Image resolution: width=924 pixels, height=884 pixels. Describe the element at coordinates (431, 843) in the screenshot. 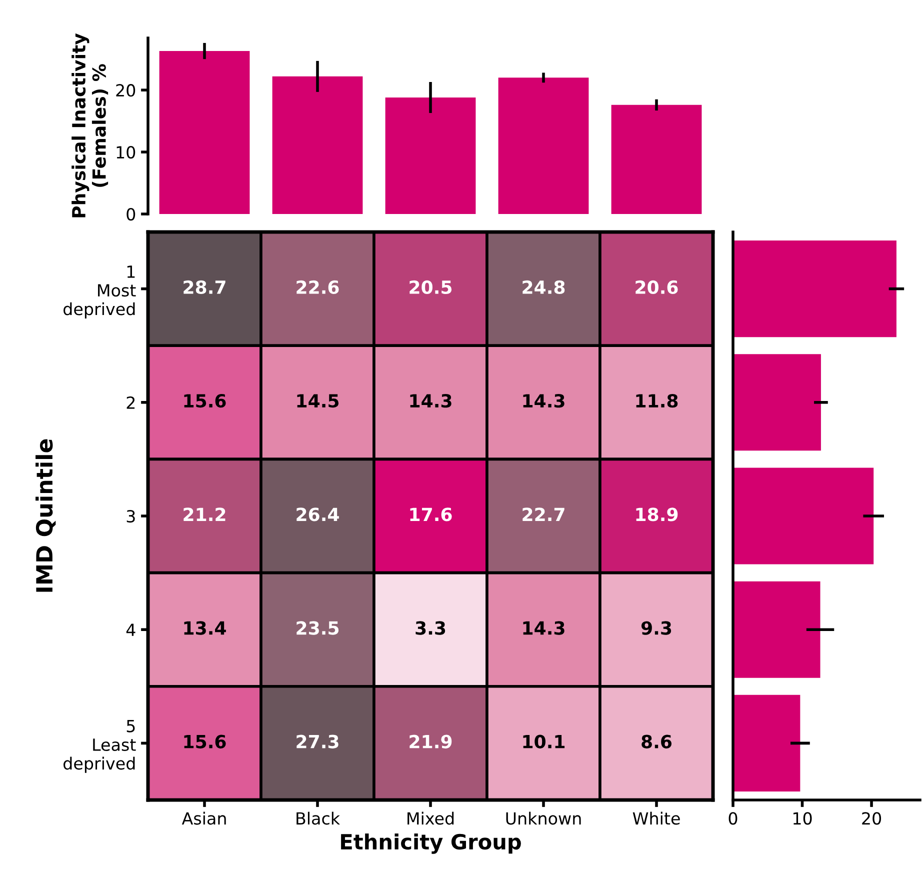

I see `x-axis-title: Ethnicity Group` at that location.